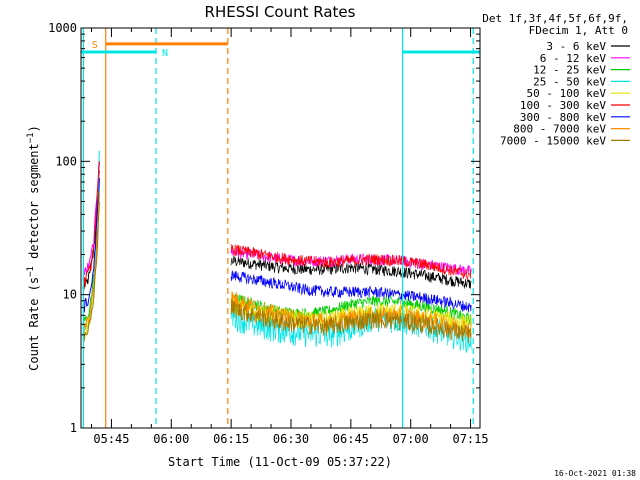 This screenshot has width=640, height=480. I want to click on y-tick-label: 10, so click(70, 295).